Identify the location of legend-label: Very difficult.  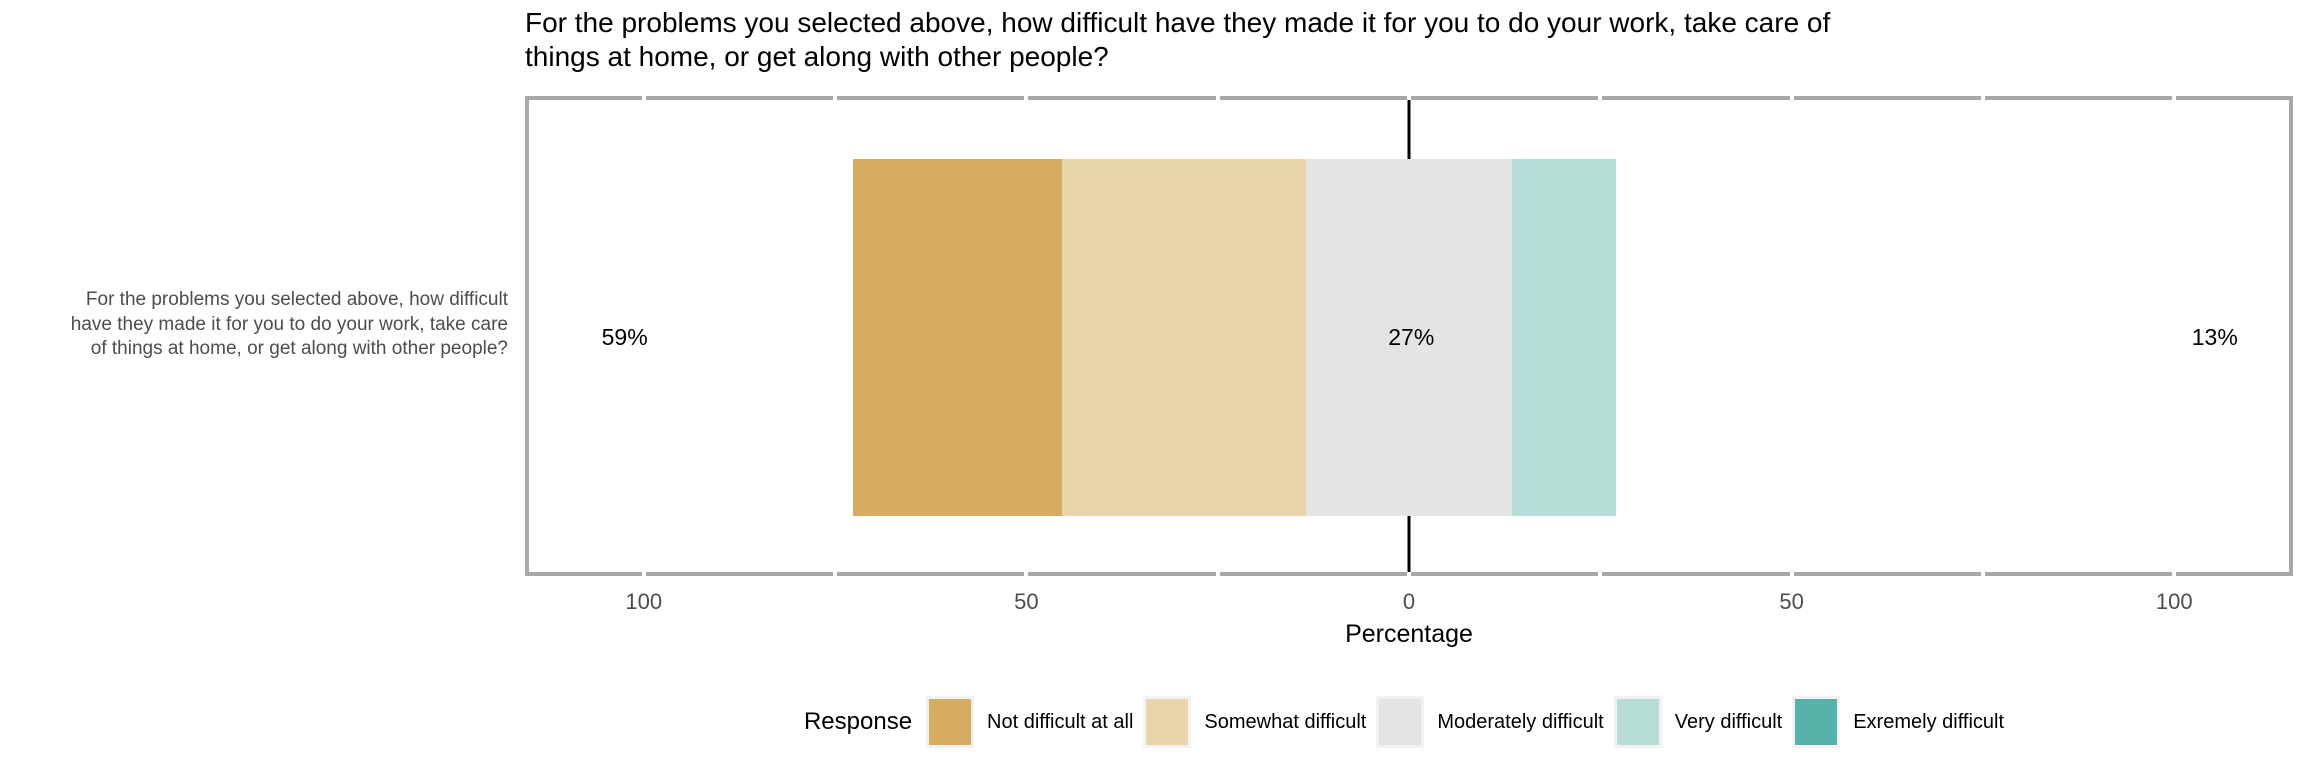
(1728, 721).